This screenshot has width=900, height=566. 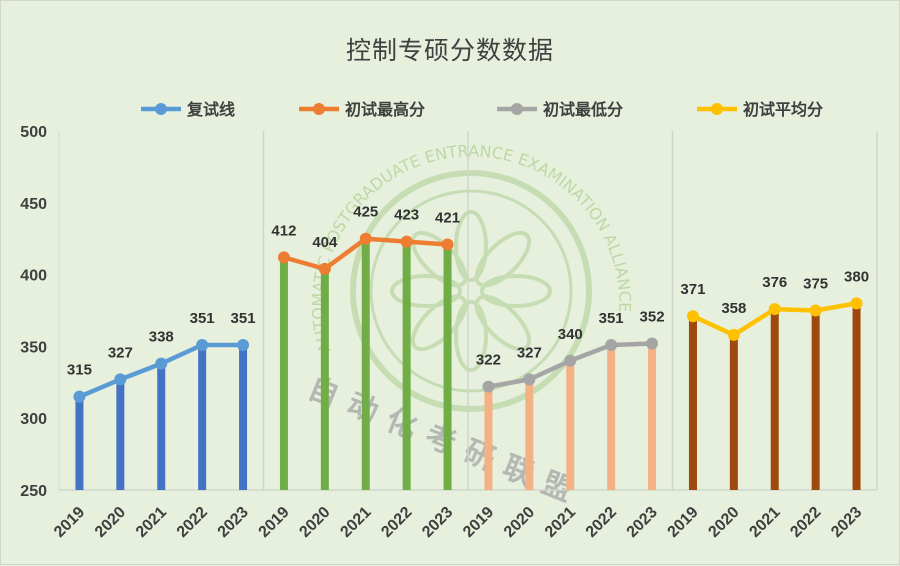 What do you see at coordinates (33, 132) in the screenshot?
I see `y-tick-label: 500` at bounding box center [33, 132].